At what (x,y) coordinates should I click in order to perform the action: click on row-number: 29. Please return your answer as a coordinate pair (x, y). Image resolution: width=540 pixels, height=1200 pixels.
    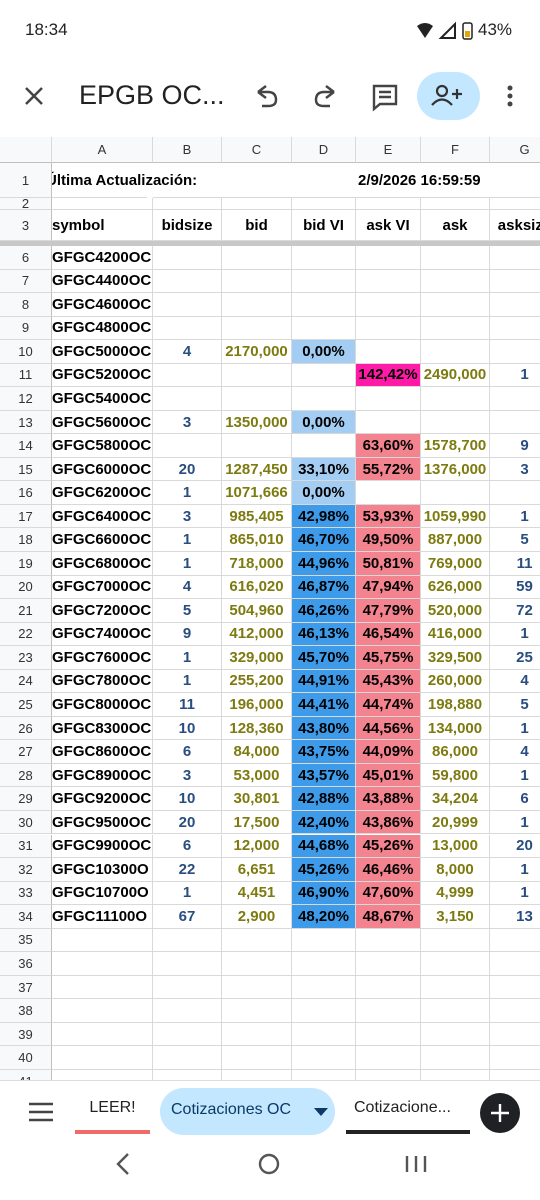
    Looking at the image, I should click on (26, 799).